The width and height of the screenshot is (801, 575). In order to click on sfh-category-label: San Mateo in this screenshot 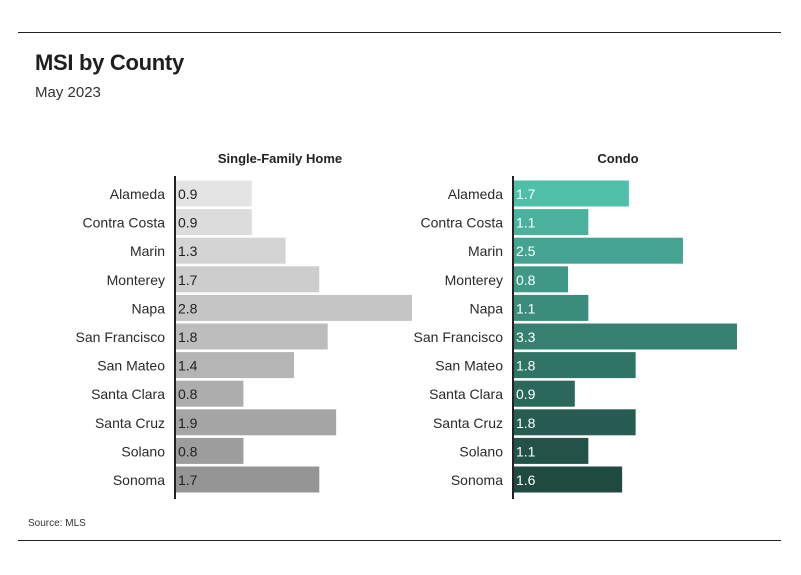, I will do `click(131, 366)`.